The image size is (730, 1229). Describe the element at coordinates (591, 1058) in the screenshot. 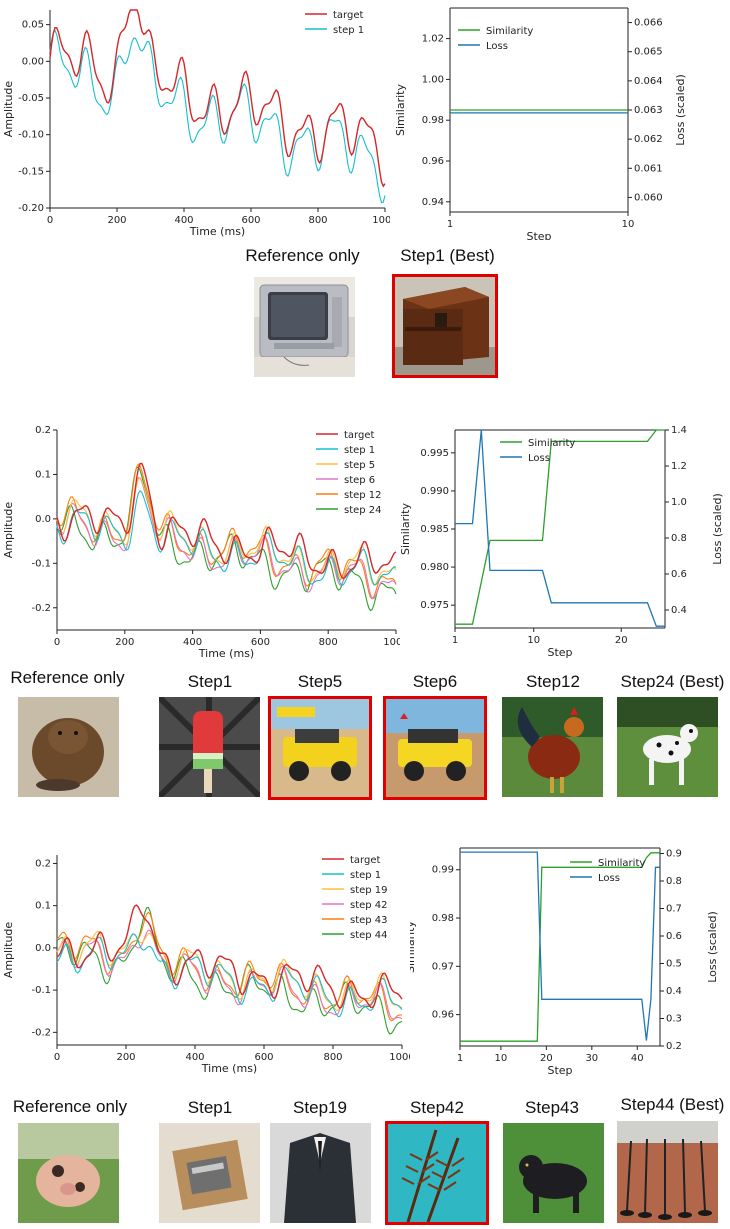

I see `x-tick-label: 30` at that location.